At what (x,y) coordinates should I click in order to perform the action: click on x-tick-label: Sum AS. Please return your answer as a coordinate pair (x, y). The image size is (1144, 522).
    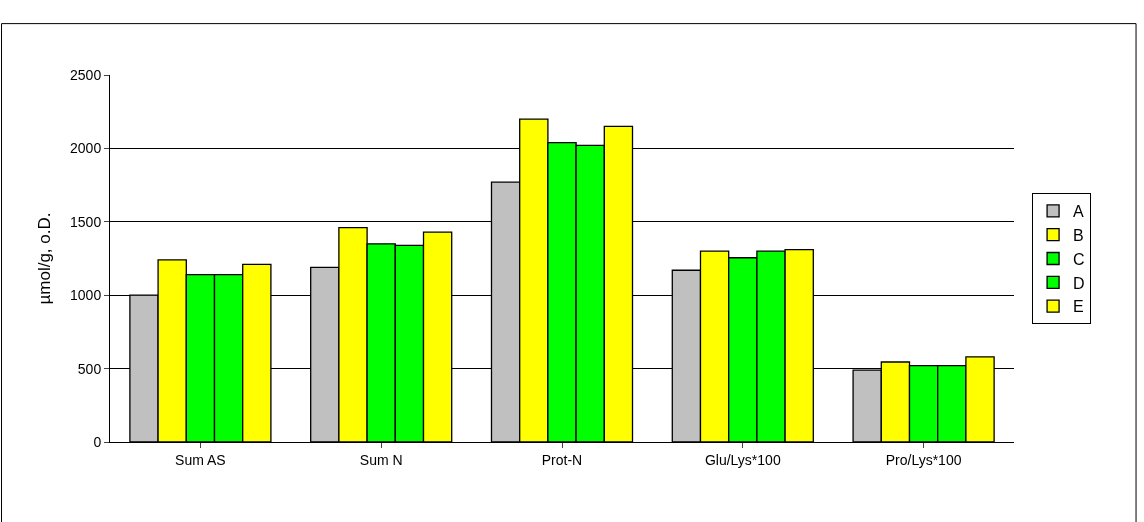
    Looking at the image, I should click on (200, 459).